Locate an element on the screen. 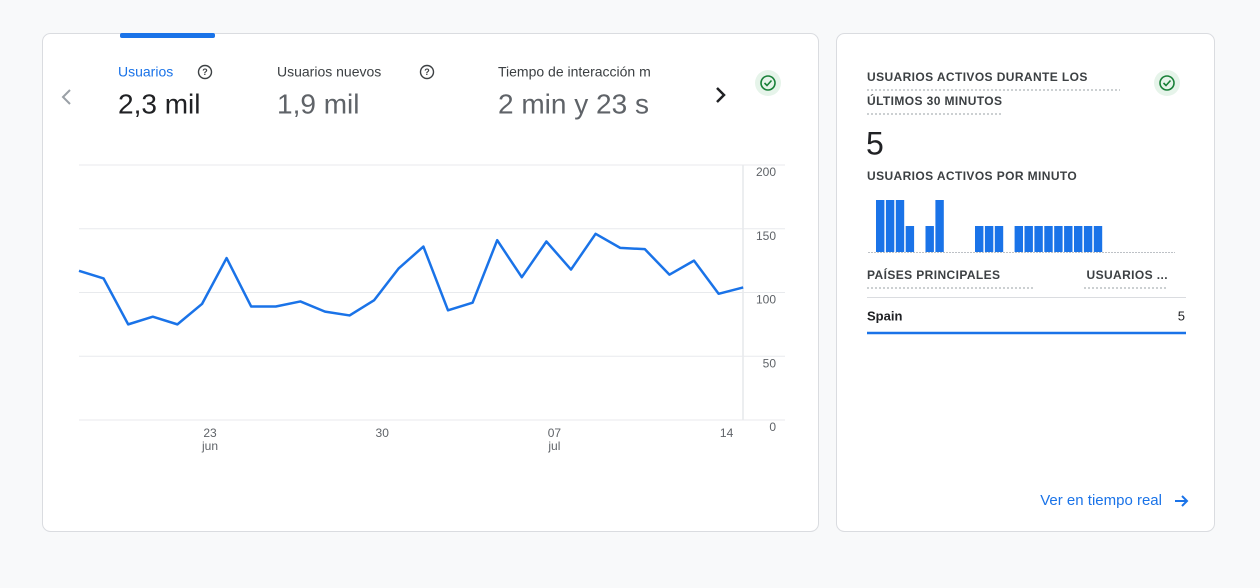 The width and height of the screenshot is (1260, 588). x-tick-label: jun is located at coordinates (209, 446).